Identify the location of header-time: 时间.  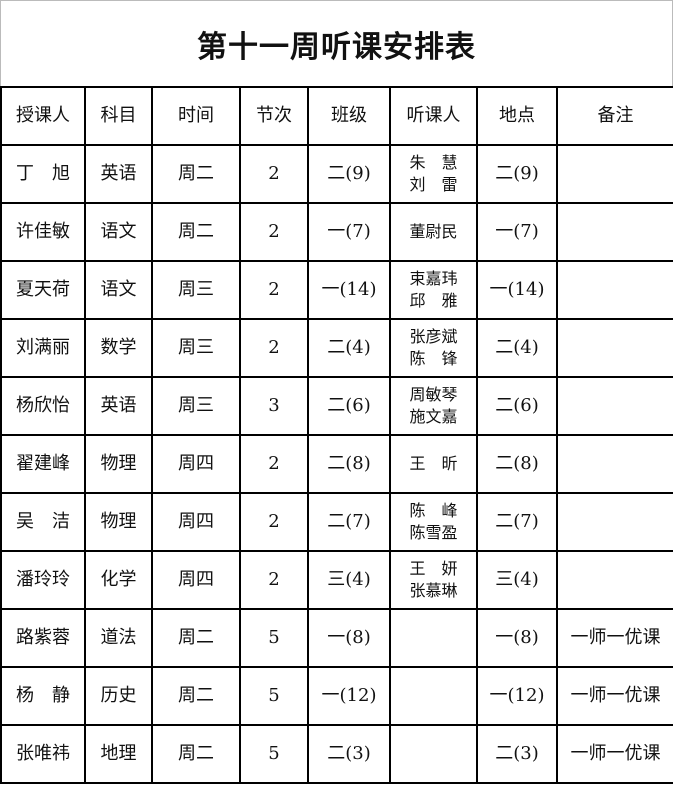
(196, 116).